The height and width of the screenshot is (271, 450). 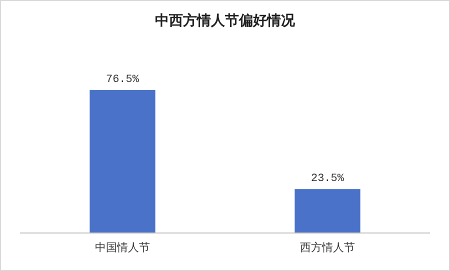 I want to click on x-tick-label: 中国情人节, so click(x=122, y=247).